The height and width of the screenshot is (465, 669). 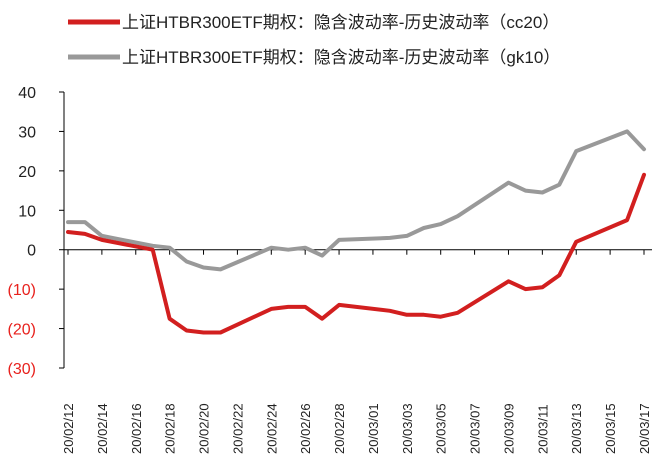 I want to click on x-tick-label: 20/03/05, so click(x=441, y=428).